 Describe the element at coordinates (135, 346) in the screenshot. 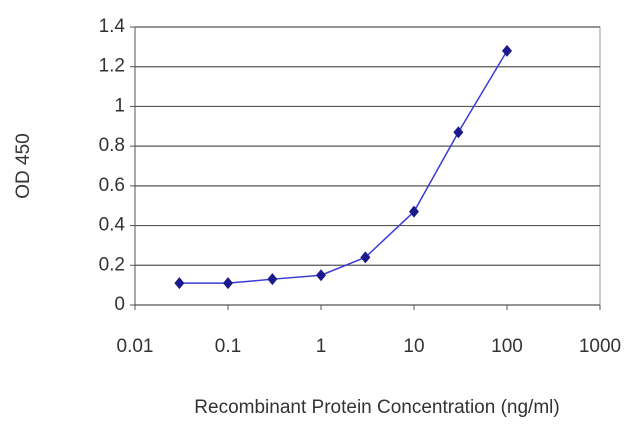

I see `x-tick-label: 0.01` at that location.